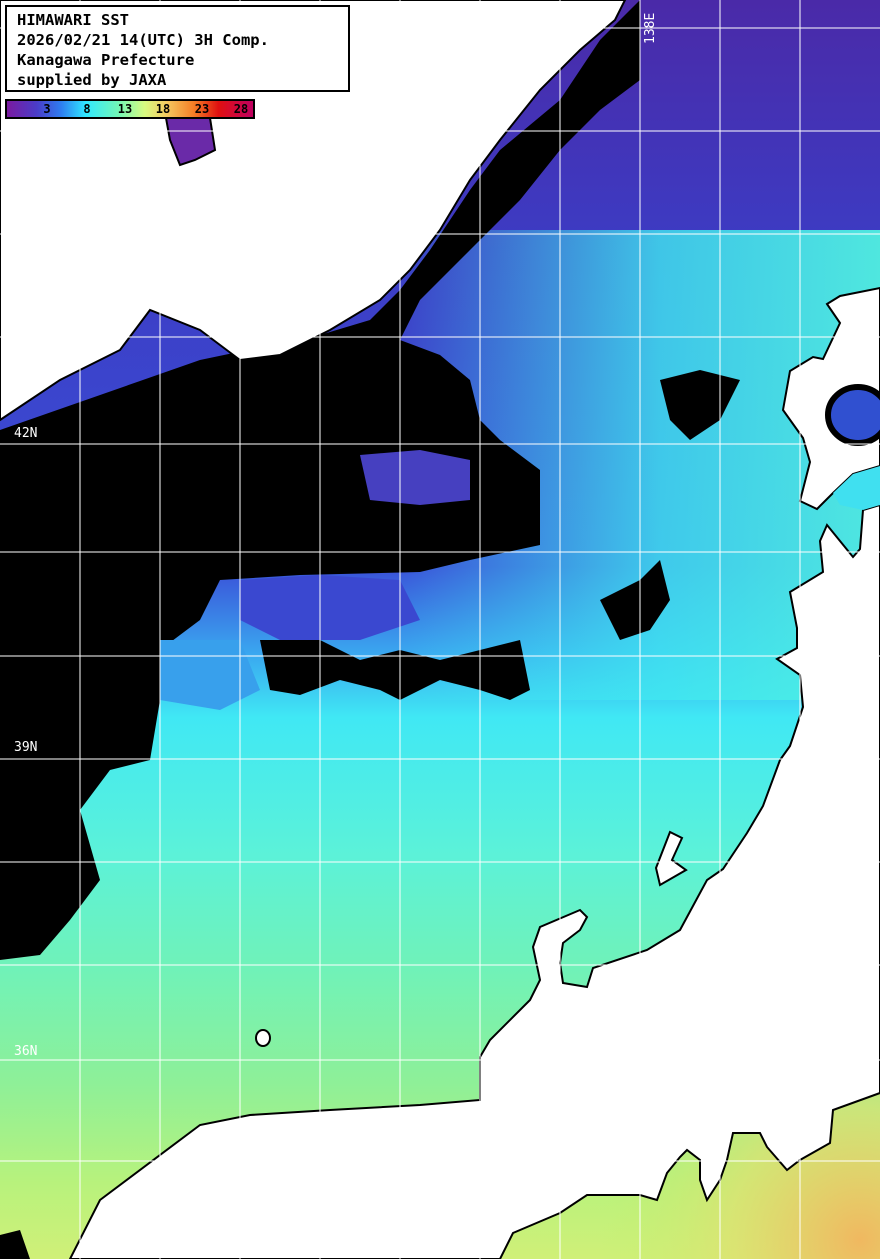  I want to click on land-sado-island, so click(671, 858).